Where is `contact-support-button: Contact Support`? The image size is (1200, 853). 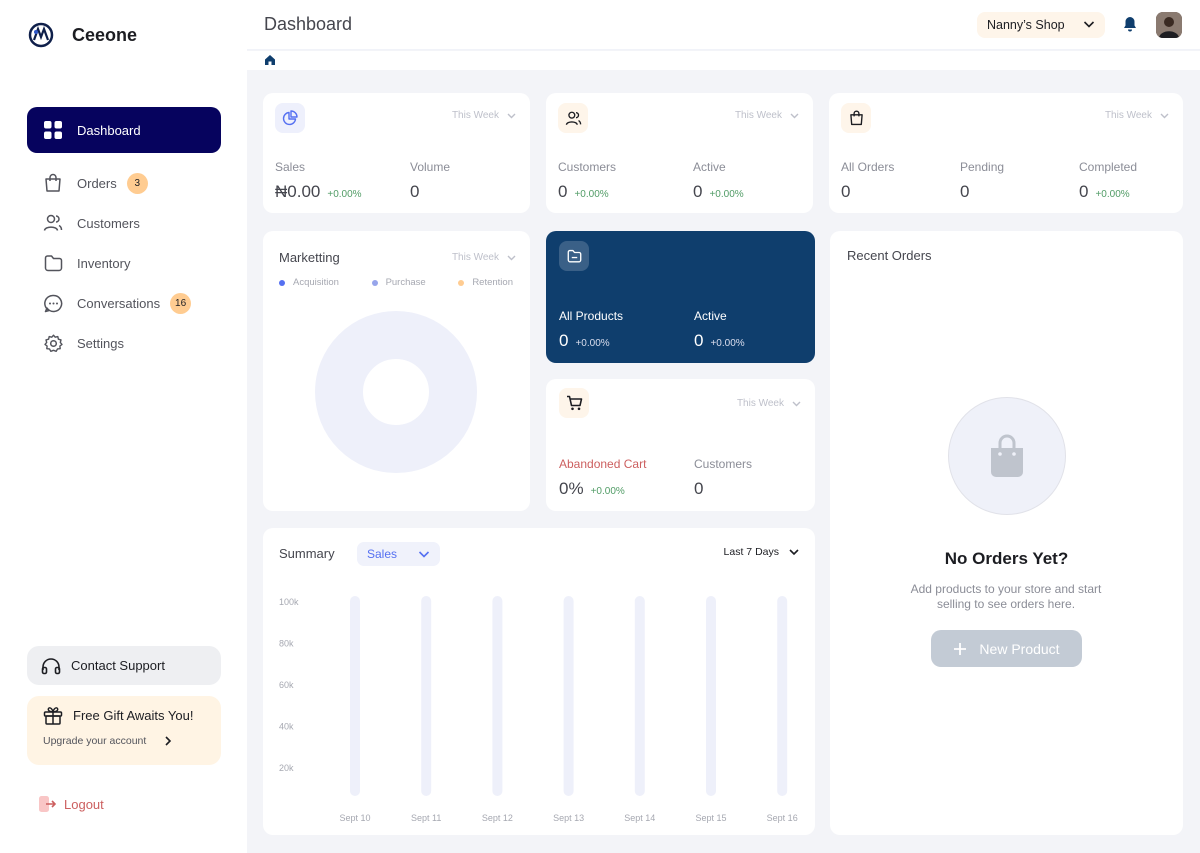
contact-support-button: Contact Support is located at coordinates (124, 665).